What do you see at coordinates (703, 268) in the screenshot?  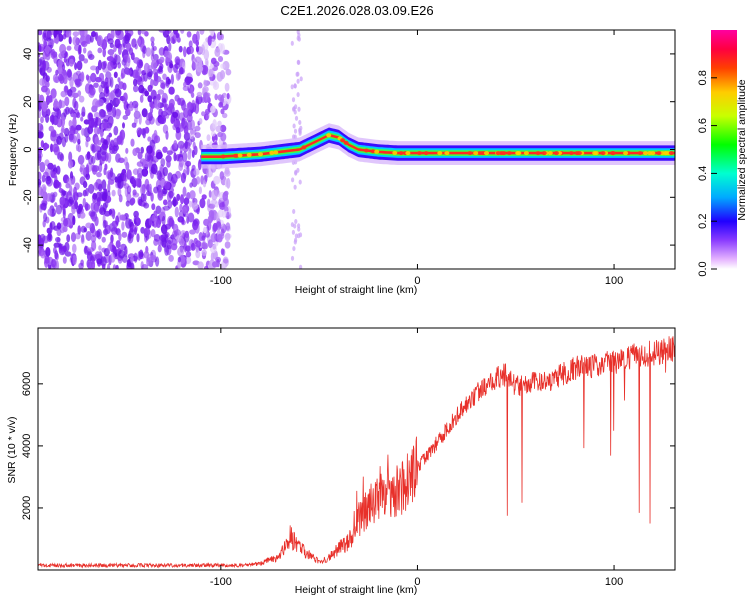 I see `colorbar-tick-label: 0.0` at bounding box center [703, 268].